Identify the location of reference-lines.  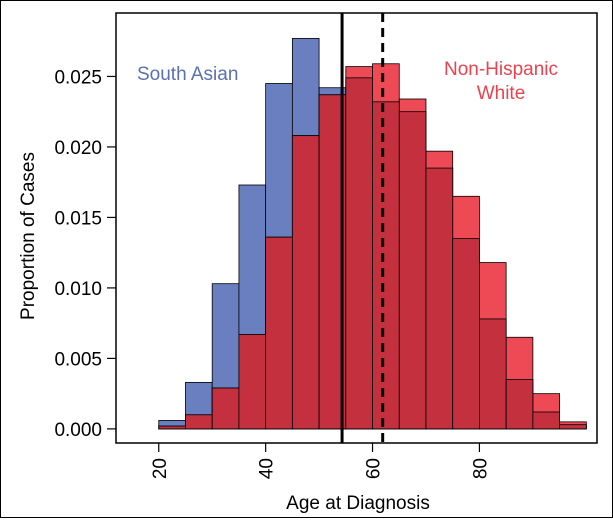
(362, 228).